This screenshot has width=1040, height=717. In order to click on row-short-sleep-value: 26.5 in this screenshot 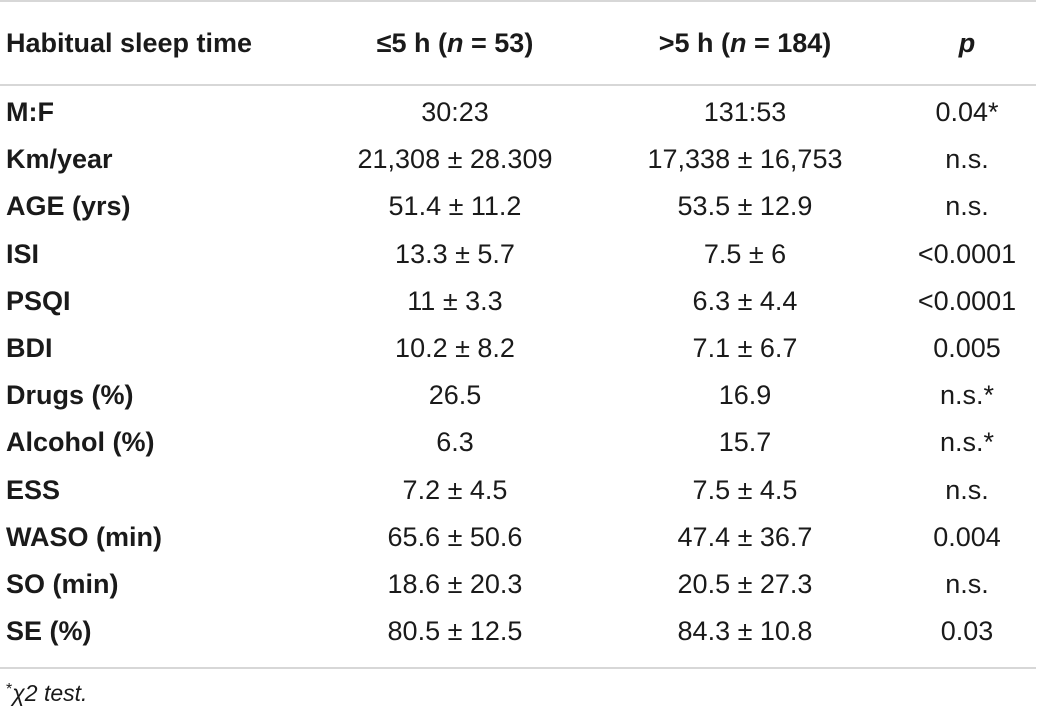, I will do `click(455, 395)`.